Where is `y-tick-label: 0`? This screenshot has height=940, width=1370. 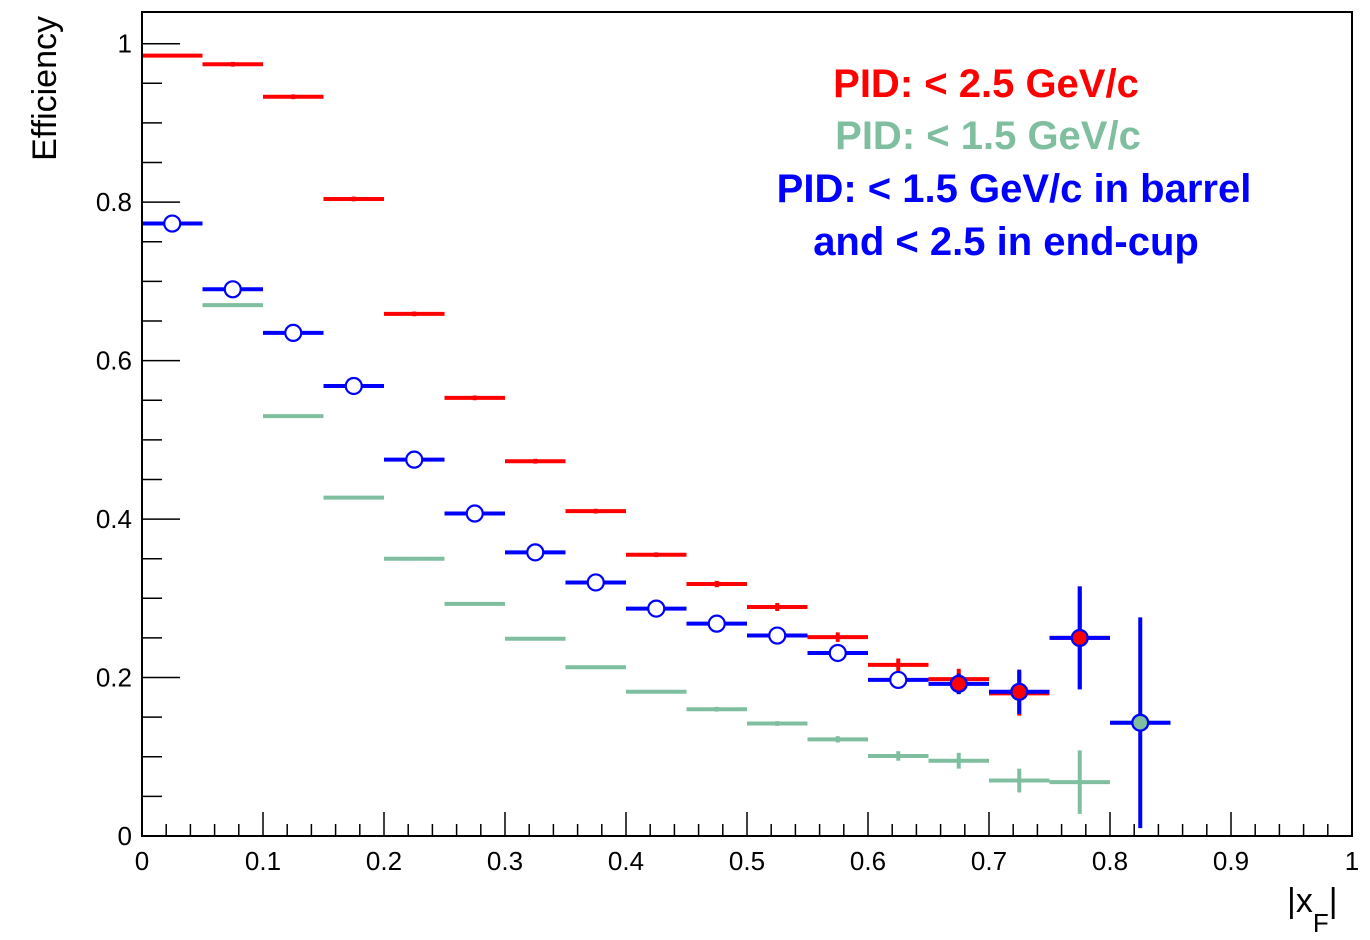 y-tick-label: 0 is located at coordinates (125, 836).